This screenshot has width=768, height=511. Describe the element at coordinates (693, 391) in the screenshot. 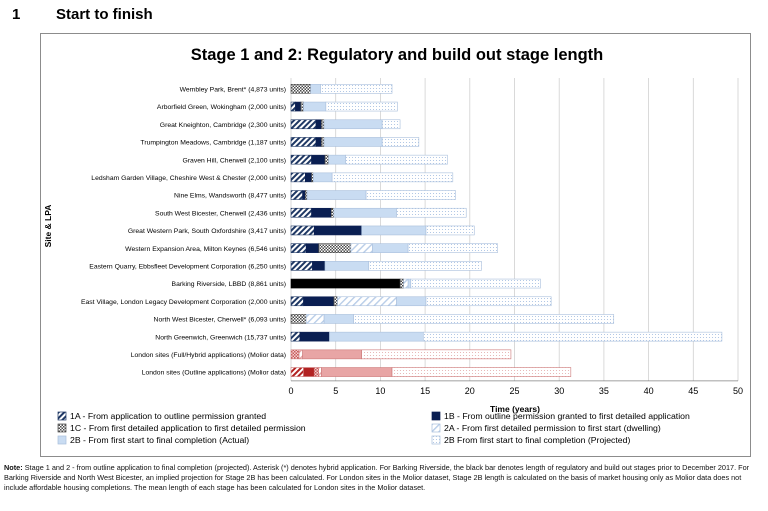

I see `x-tick-label: 45` at that location.